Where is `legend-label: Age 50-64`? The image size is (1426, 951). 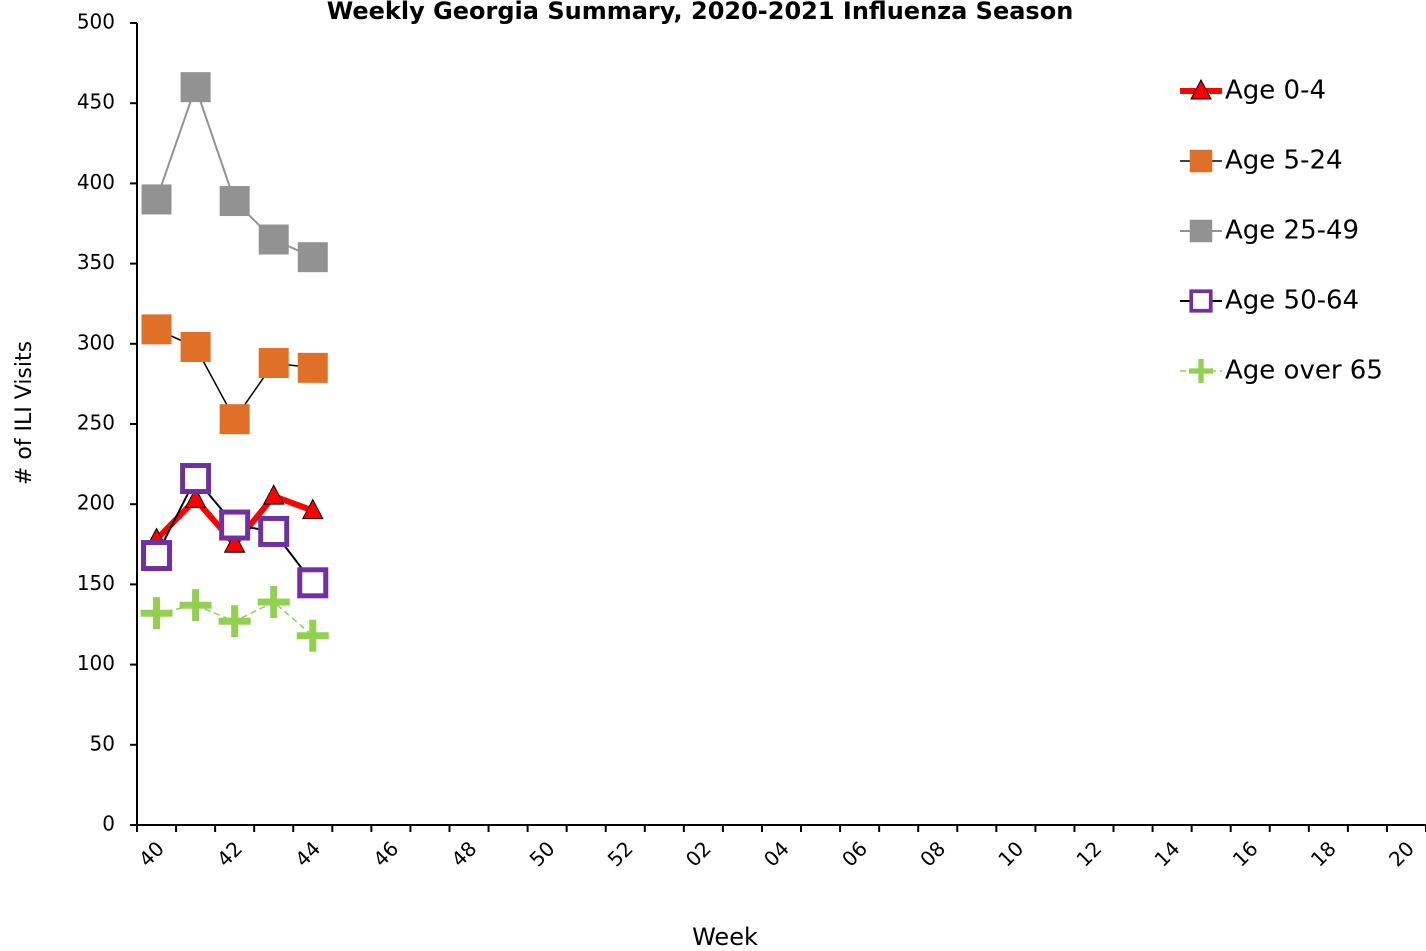 legend-label: Age 50-64 is located at coordinates (1292, 301).